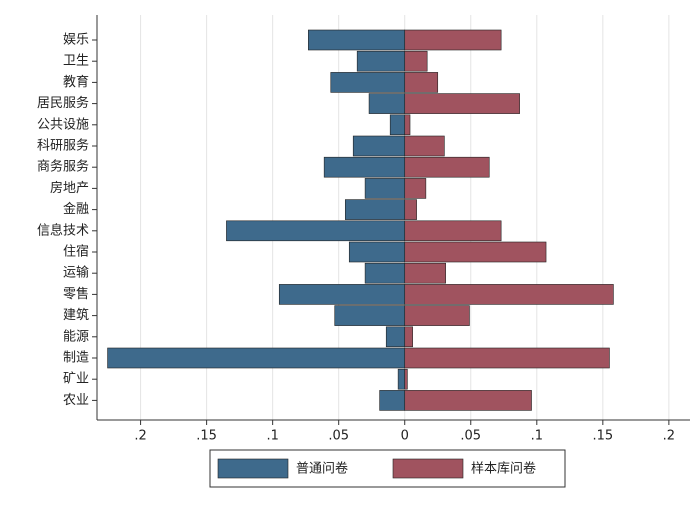 Image resolution: width=700 pixels, height=510 pixels. What do you see at coordinates (63, 103) in the screenshot?
I see `y-tick-label: 居民服务` at bounding box center [63, 103].